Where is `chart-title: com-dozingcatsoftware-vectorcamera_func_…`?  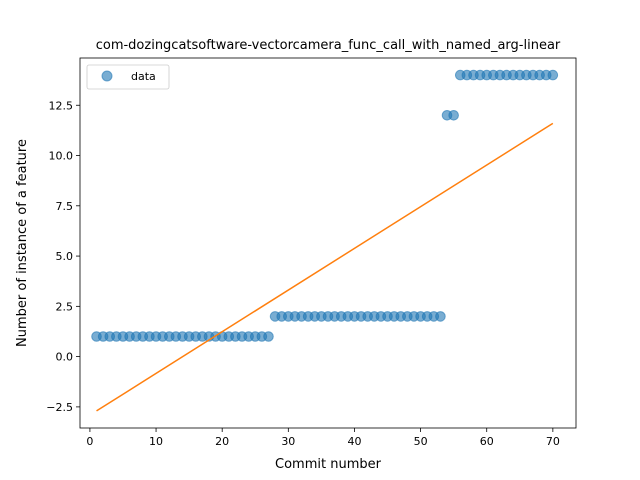 chart-title: com-dozingcatsoftware-vectorcamera_func_… is located at coordinates (328, 45).